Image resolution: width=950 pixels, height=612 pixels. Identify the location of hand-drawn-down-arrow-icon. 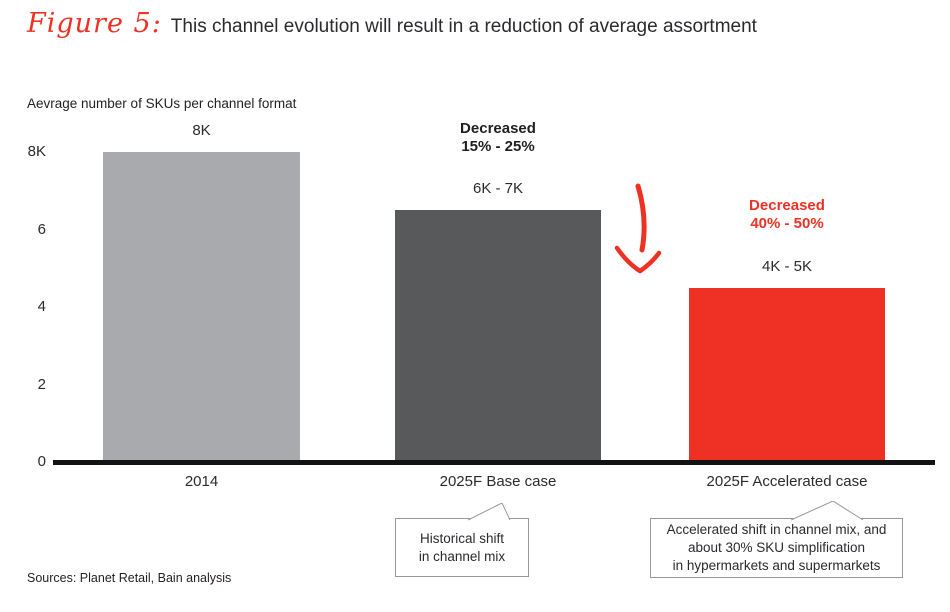
(638, 228).